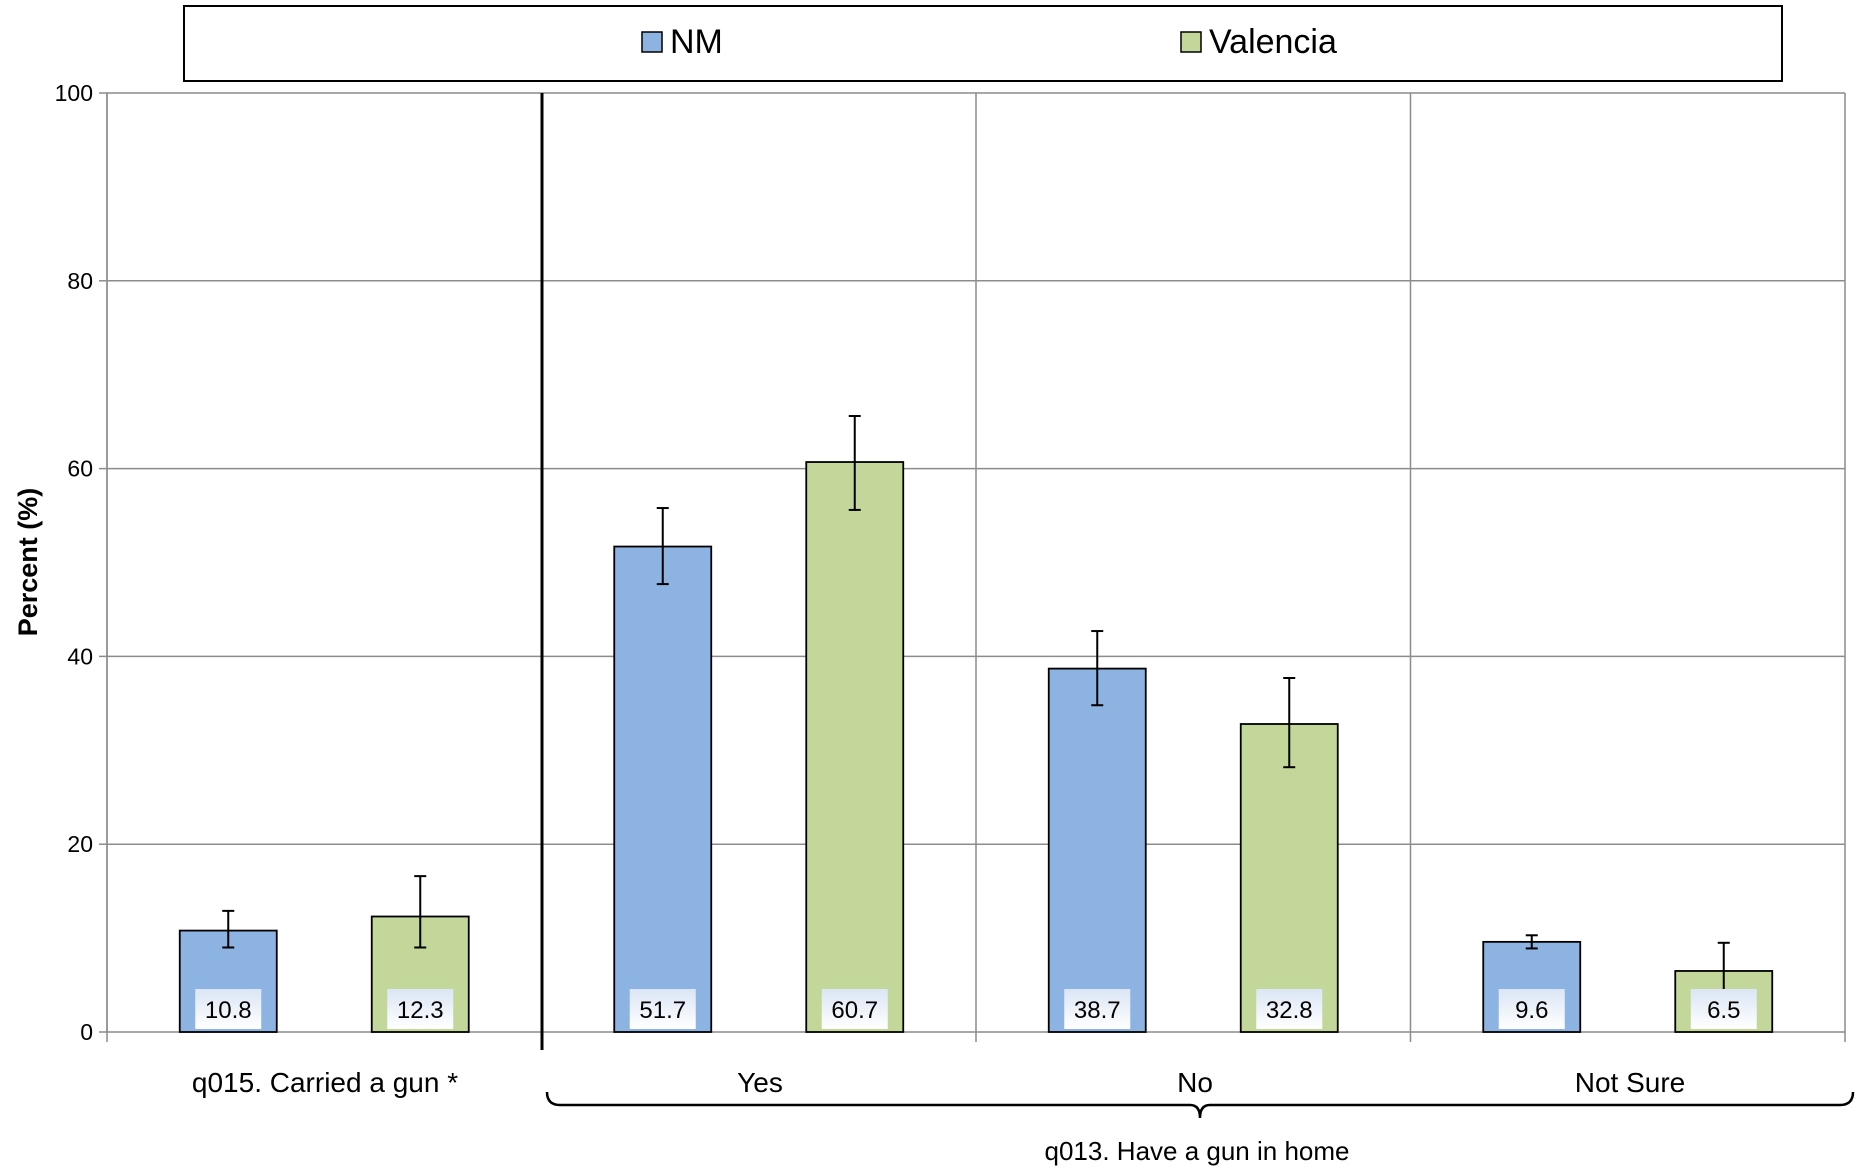 Image resolution: width=1855 pixels, height=1168 pixels. I want to click on data-label: 32.8, so click(1289, 1010).